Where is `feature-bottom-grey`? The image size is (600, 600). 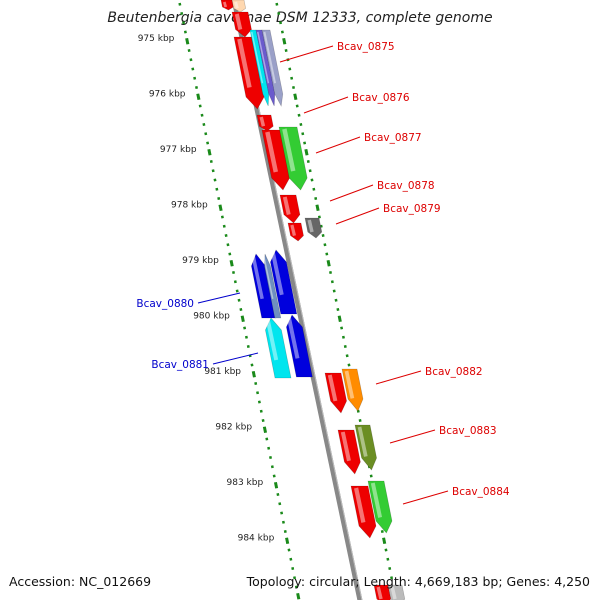
feature-bottom-grey is located at coordinates (396, 592).